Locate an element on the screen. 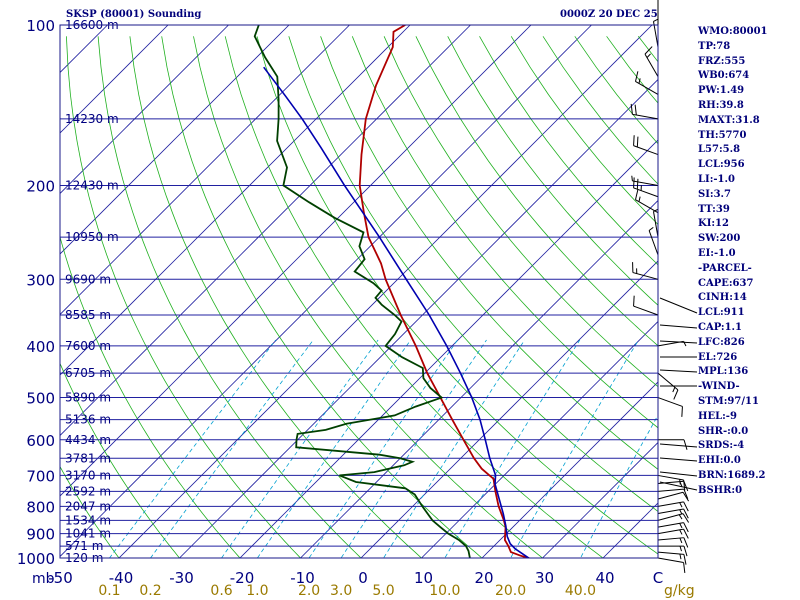 This screenshot has width=800, height=600. stability-index-item: CAP:1.1 is located at coordinates (720, 327).